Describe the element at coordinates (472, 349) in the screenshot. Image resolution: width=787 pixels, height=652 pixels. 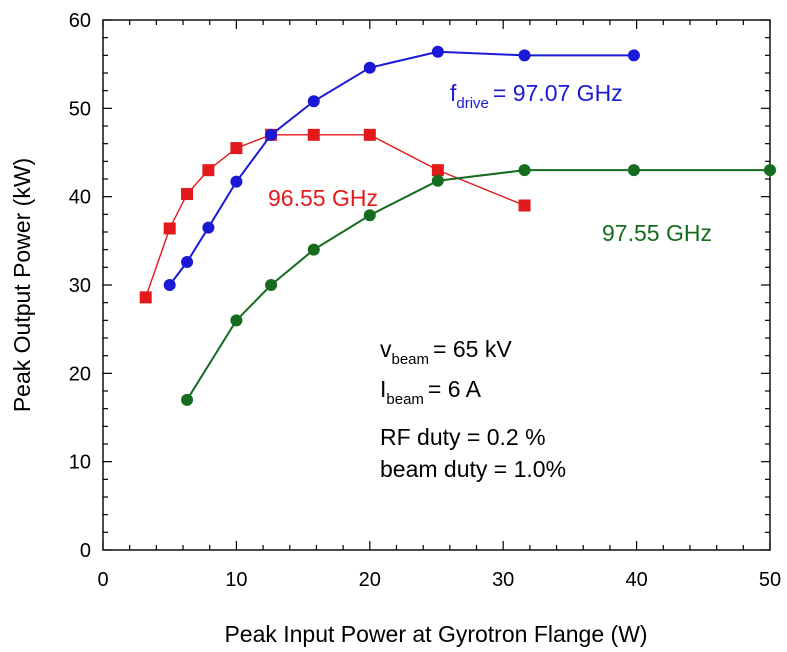
I see `vbeam-rest: = 65 kV` at that location.